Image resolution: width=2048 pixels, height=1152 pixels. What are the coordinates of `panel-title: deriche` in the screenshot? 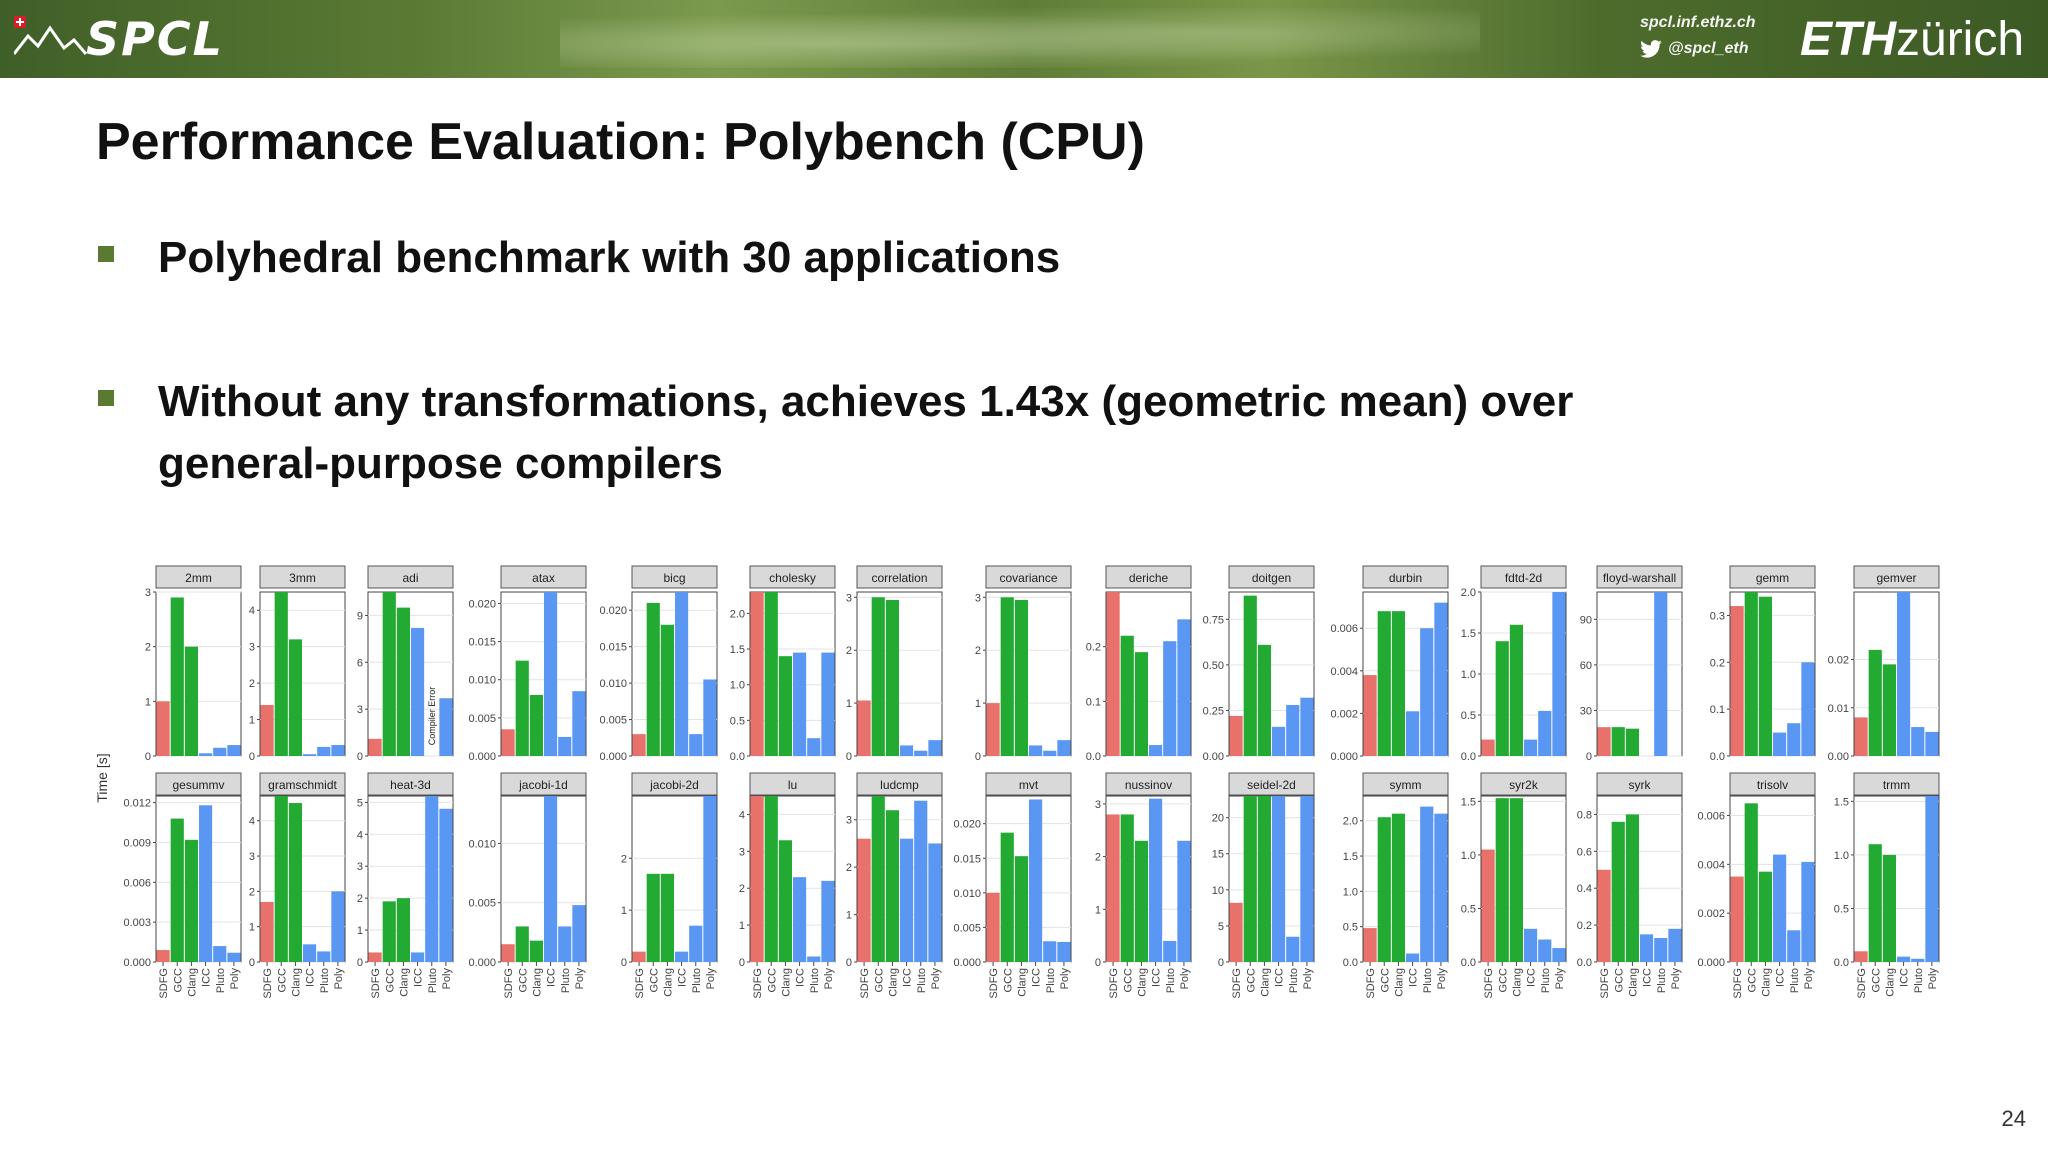 It's located at (1149, 578).